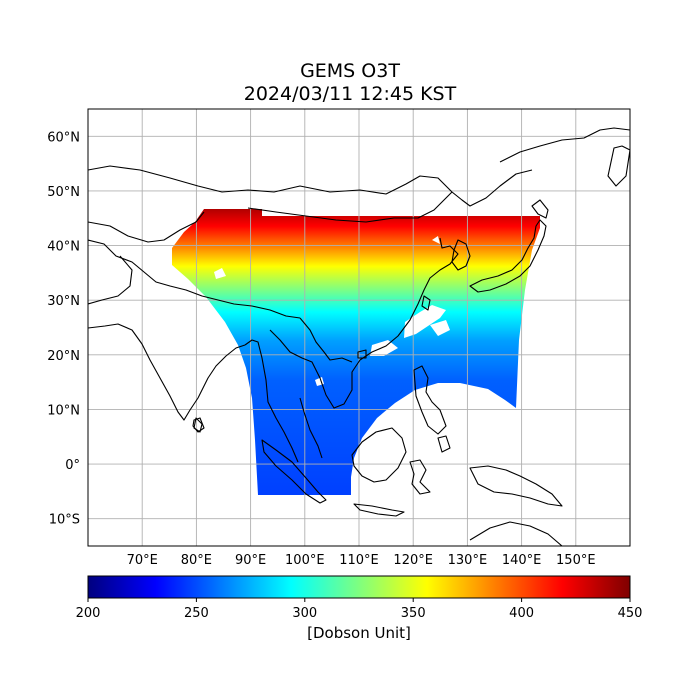 This screenshot has height=700, width=700. What do you see at coordinates (72, 465) in the screenshot?
I see `lat-tick-label: 0°` at bounding box center [72, 465].